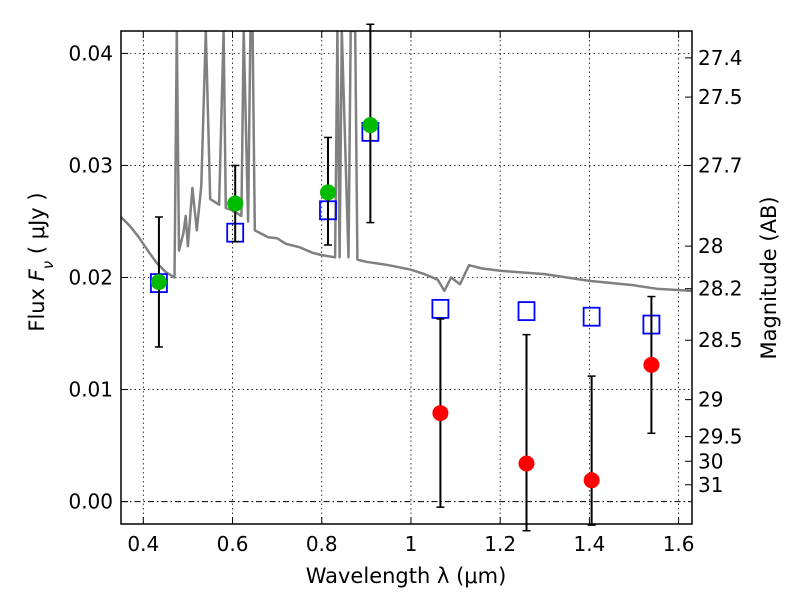 The width and height of the screenshot is (800, 600). I want to click on y2-axis-label: Magnitude (AB), so click(769, 277).